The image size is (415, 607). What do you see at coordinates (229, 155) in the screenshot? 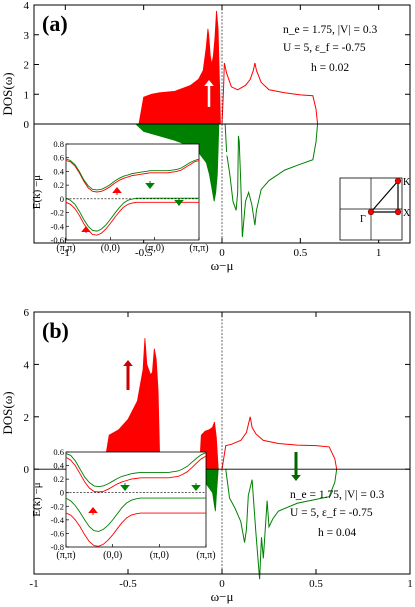
I see `spin-down-arrow-head` at bounding box center [229, 155].